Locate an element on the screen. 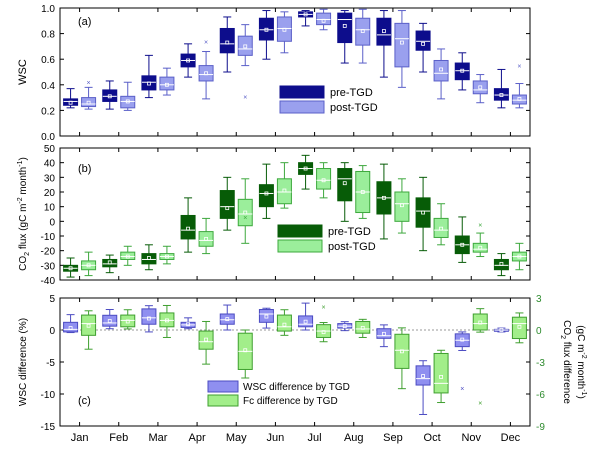  box-a-s2-jun is located at coordinates (284, 32).